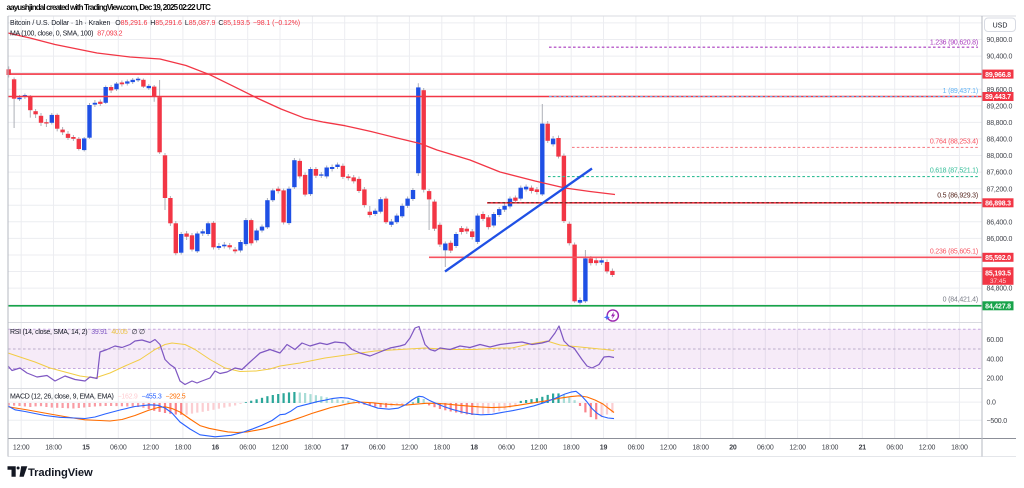  What do you see at coordinates (998, 97) in the screenshot?
I see `svg-text: 89,443.7` at bounding box center [998, 97].